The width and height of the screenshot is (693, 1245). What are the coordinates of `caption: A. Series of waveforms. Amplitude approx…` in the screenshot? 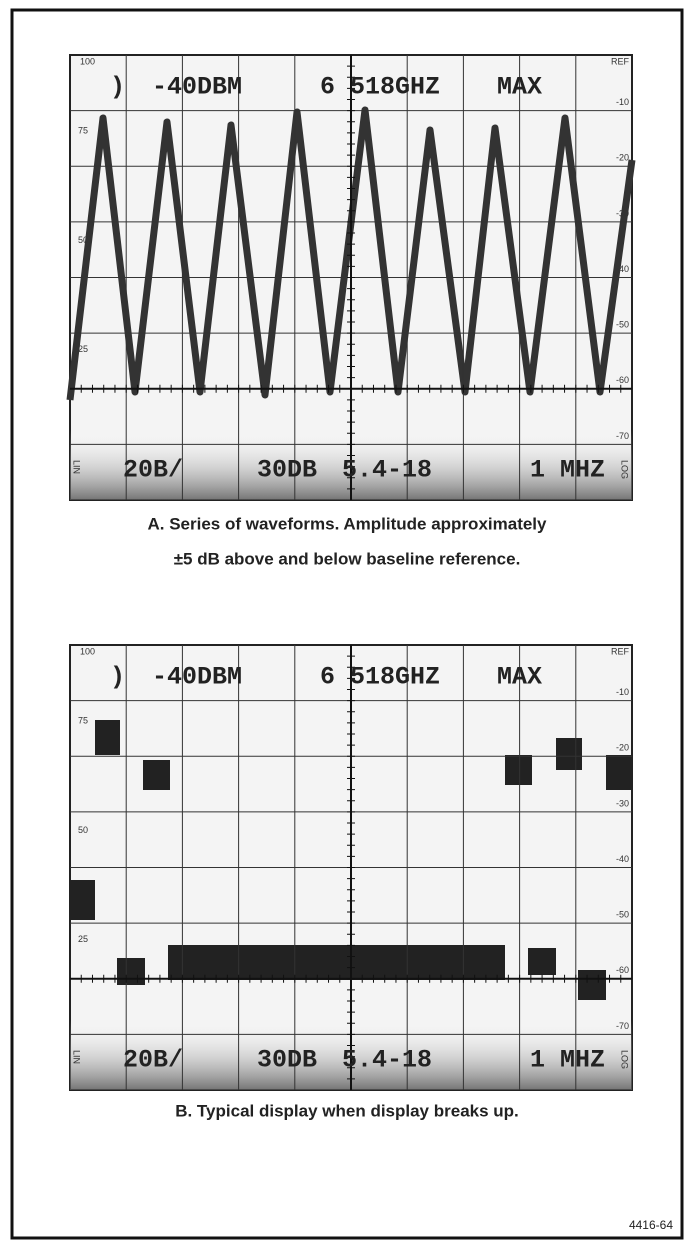 It's located at (348, 523).